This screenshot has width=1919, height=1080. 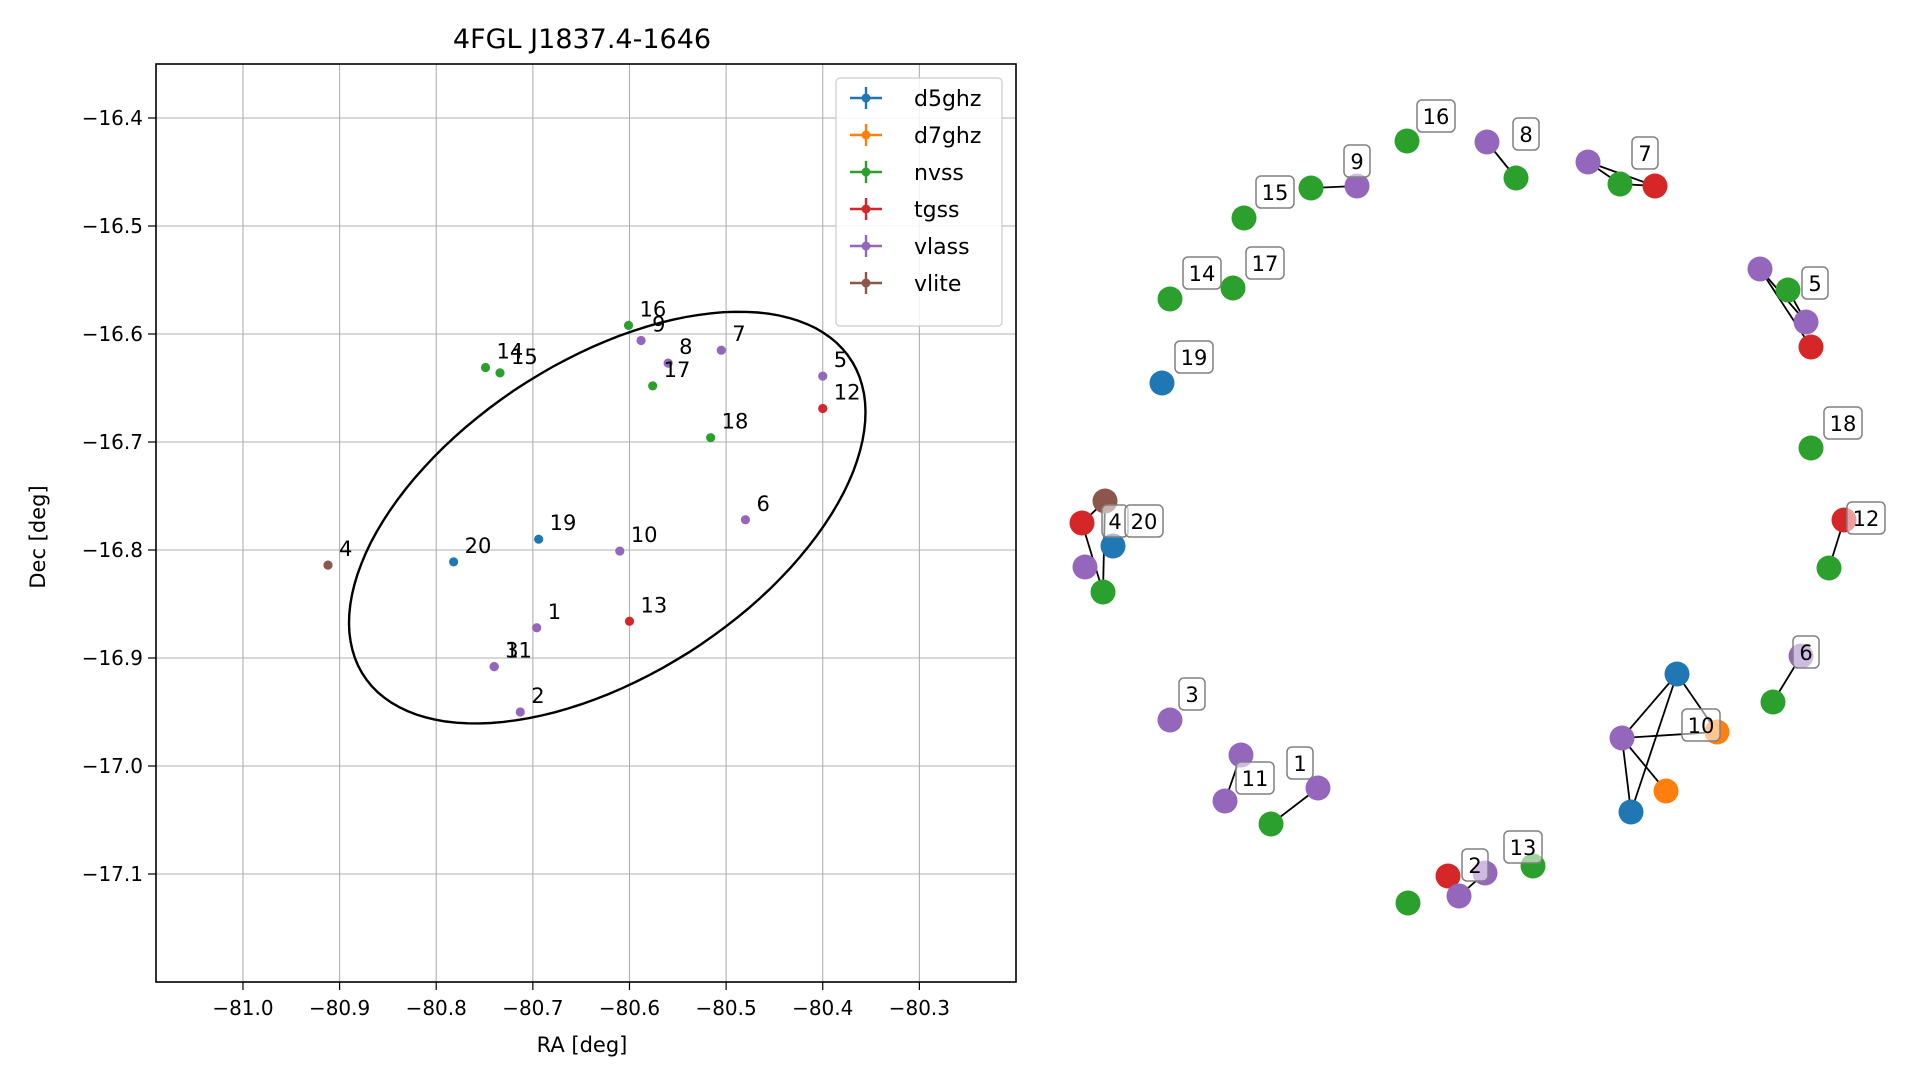 What do you see at coordinates (112, 334) in the screenshot?
I see `y-tick-label: −16.6` at bounding box center [112, 334].